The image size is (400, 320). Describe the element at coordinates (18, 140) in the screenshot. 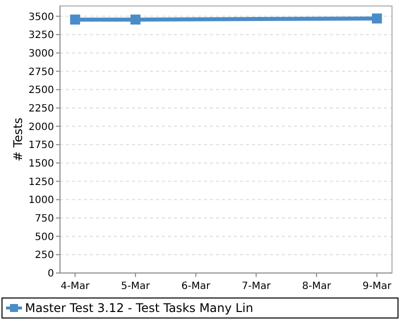

I see `y-axis-title: # Tests` at that location.